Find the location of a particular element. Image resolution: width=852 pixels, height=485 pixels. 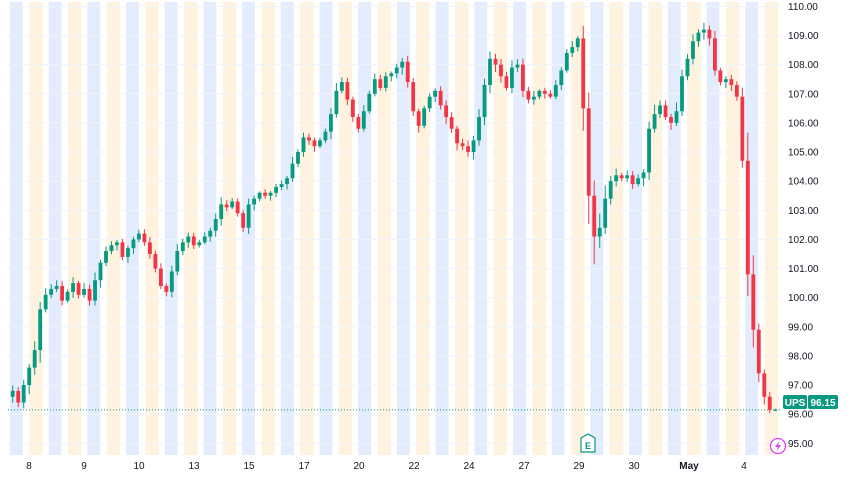

earnings-marker: E is located at coordinates (588, 443).